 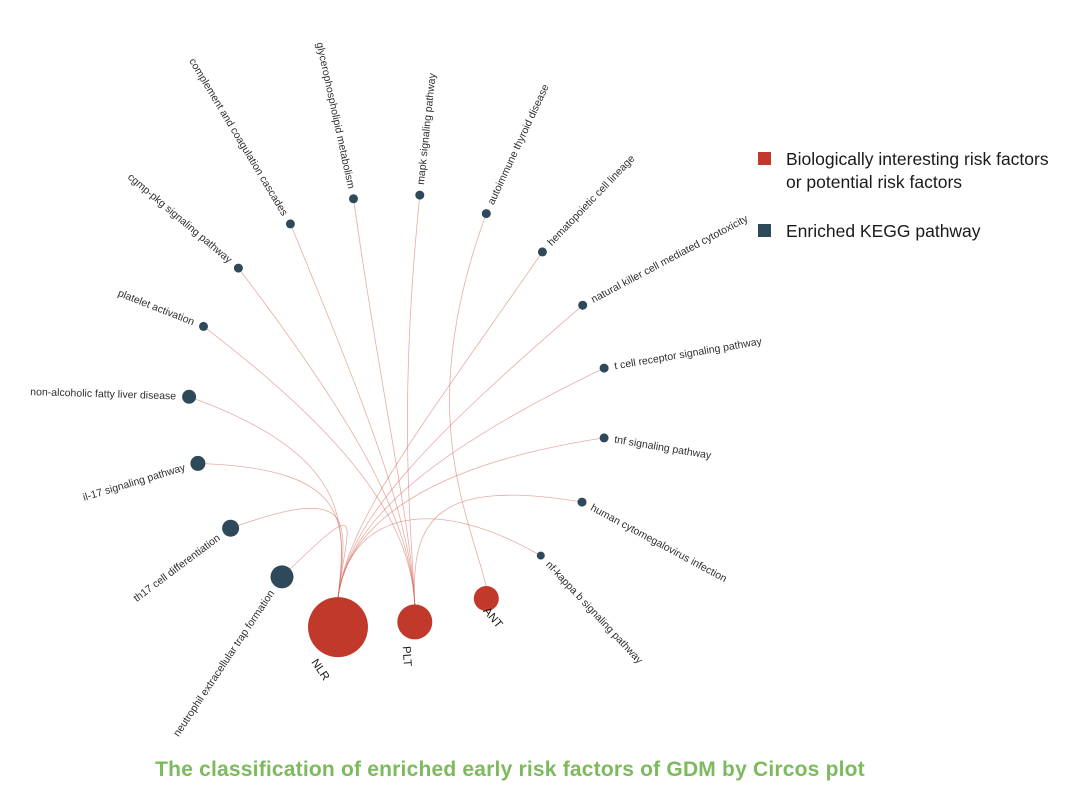 What do you see at coordinates (314, 561) in the screenshot?
I see `edge-NLR-netf` at bounding box center [314, 561].